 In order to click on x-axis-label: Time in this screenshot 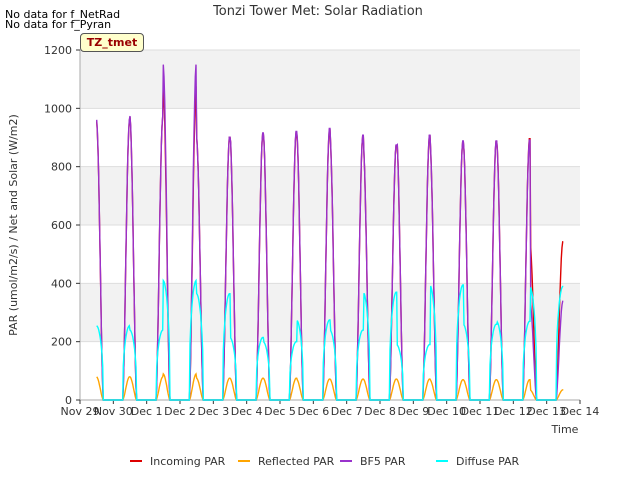, I will do `click(565, 429)`.